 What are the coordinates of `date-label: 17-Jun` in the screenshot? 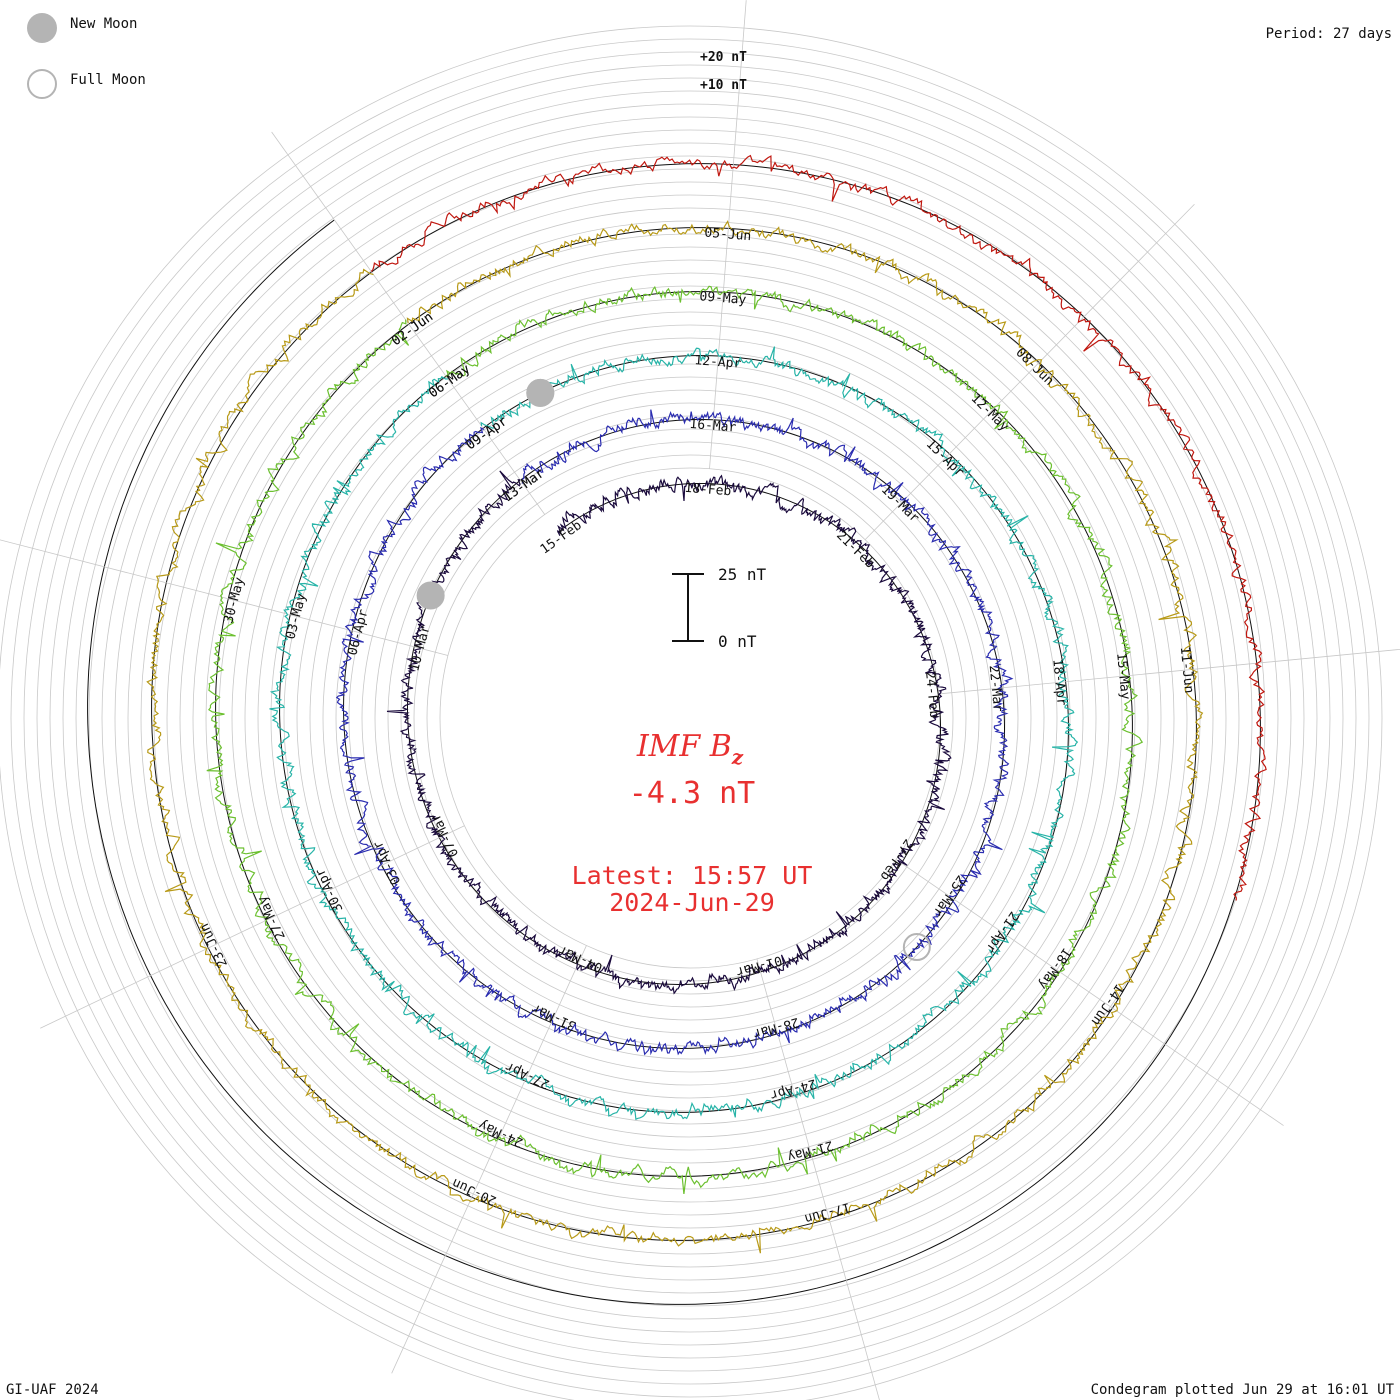 It's located at (827, 1212).